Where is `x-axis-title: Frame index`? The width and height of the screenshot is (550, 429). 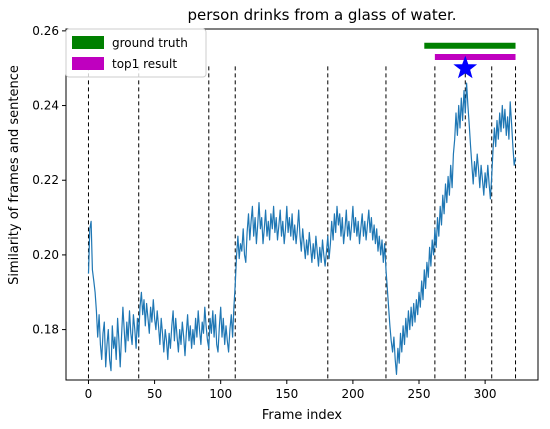
x-axis-title: Frame index is located at coordinates (302, 415).